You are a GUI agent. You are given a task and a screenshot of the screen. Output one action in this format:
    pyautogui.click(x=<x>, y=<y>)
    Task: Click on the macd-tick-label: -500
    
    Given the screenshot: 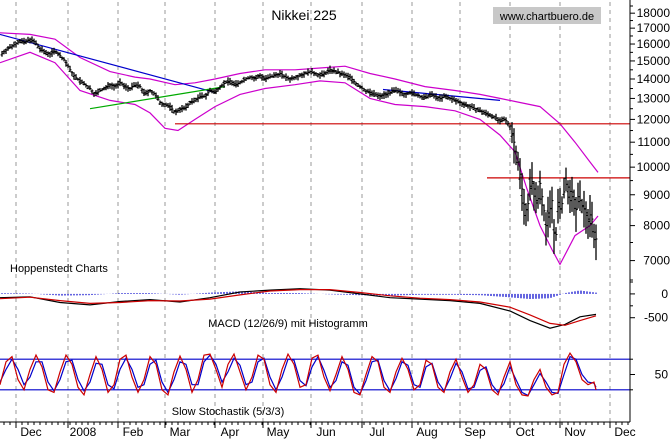 What is the action you would take?
    pyautogui.click(x=656, y=318)
    